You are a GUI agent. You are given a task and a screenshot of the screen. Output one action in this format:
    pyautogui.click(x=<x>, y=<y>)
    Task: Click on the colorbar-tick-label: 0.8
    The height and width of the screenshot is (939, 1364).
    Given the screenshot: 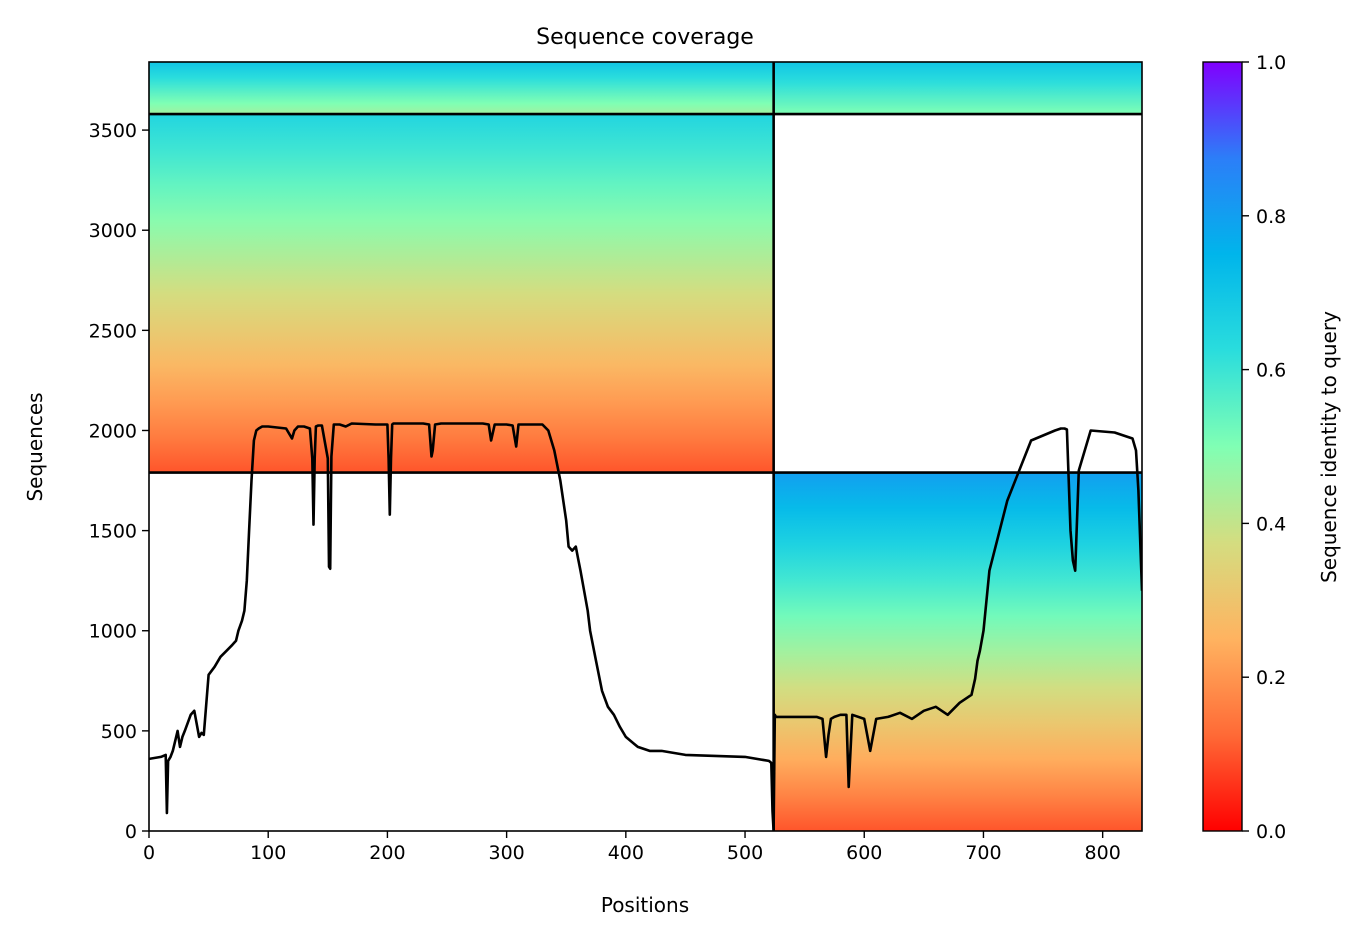 What is the action you would take?
    pyautogui.click(x=1271, y=217)
    